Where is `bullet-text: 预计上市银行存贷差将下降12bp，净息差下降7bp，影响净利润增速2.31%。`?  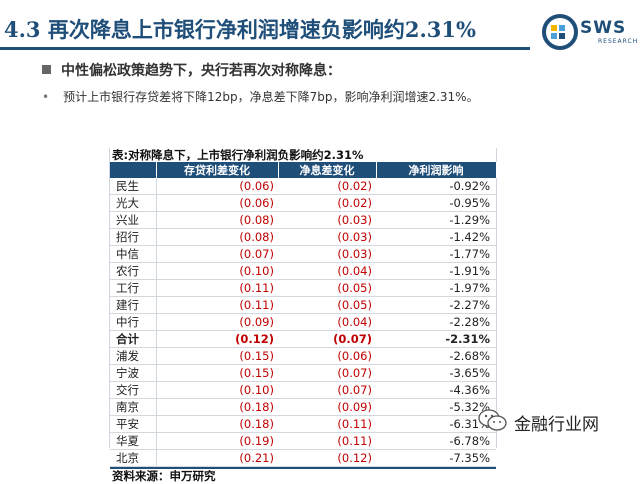 bullet-text: 预计上市银行存贷差将下降12bp，净息差下降7bp，影响净利润增速2.31%。 is located at coordinates (271, 97).